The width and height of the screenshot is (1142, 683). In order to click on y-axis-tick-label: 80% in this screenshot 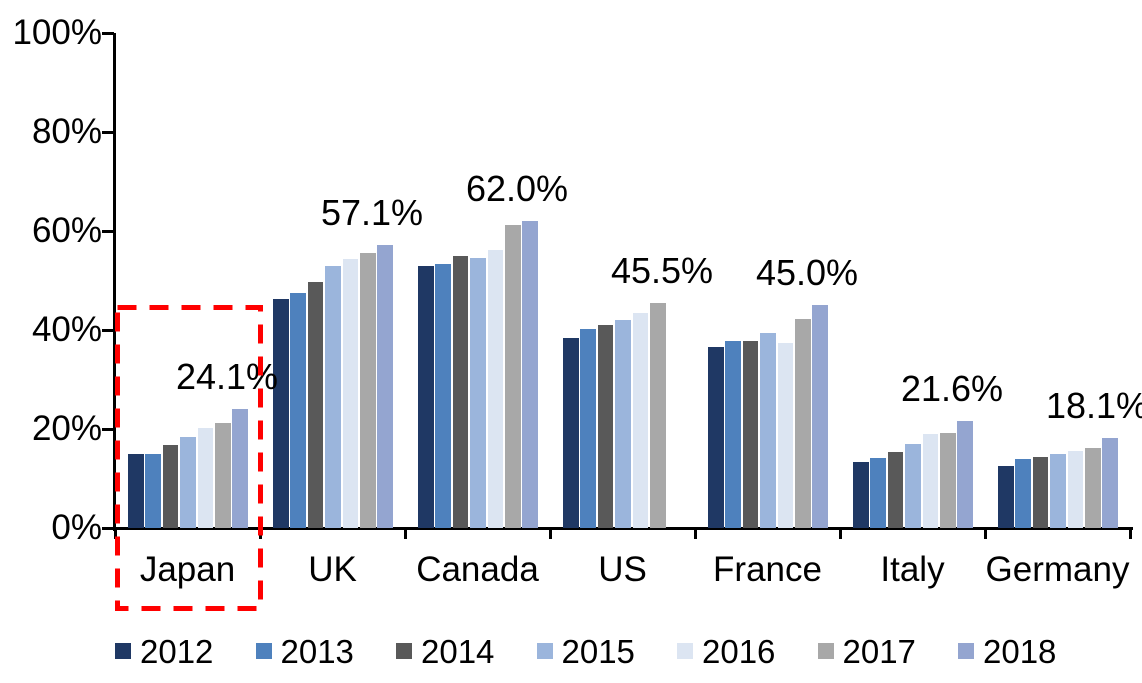, I will do `click(66, 131)`.